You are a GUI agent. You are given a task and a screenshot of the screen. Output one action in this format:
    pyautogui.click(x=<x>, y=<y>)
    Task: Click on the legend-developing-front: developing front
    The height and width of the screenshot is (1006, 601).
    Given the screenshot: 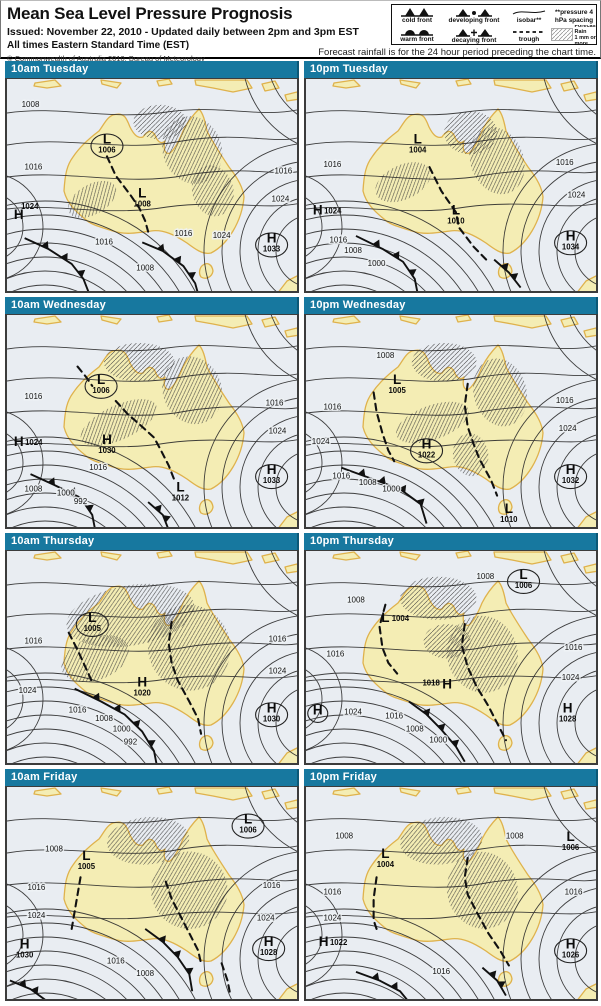 What is the action you would take?
    pyautogui.click(x=474, y=15)
    